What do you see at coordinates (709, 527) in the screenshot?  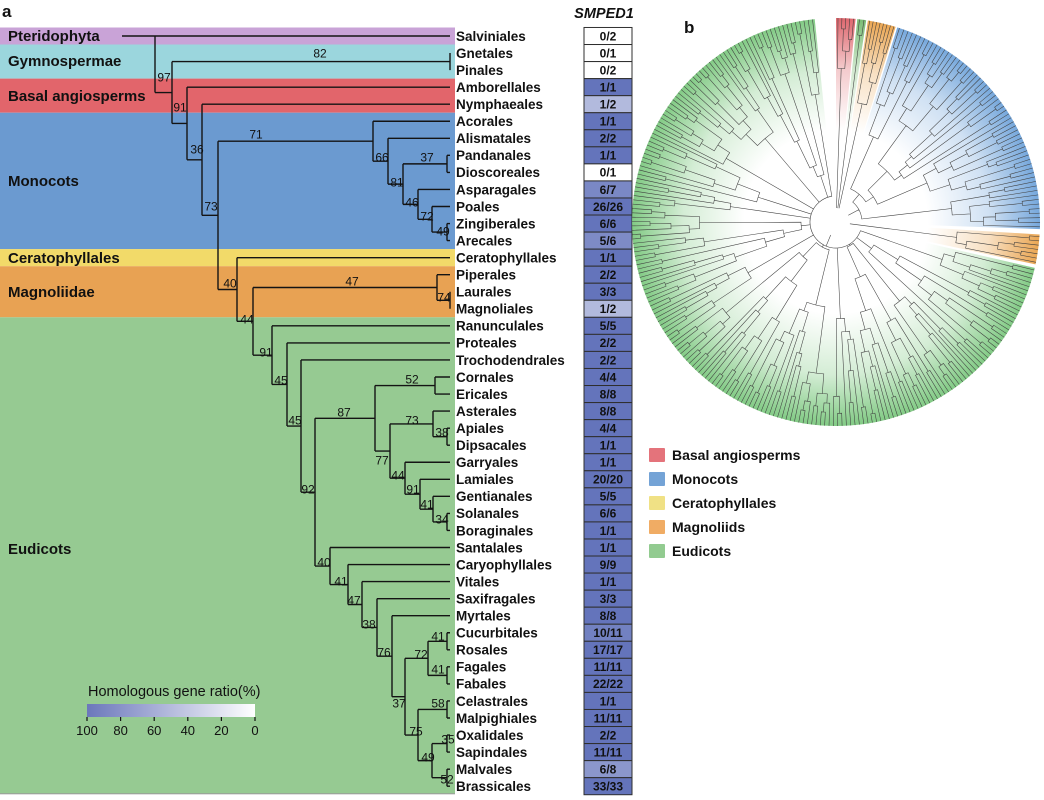 I see `legend-label: Magnoliids` at bounding box center [709, 527].